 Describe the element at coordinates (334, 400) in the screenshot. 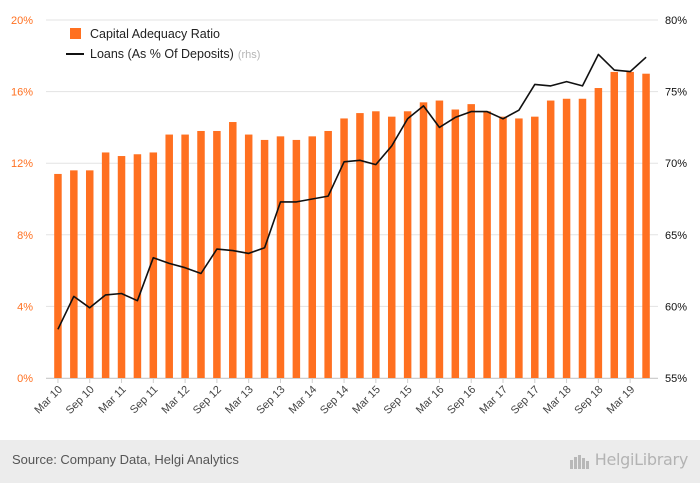

I see `x-tick-label: Sep 14` at that location.